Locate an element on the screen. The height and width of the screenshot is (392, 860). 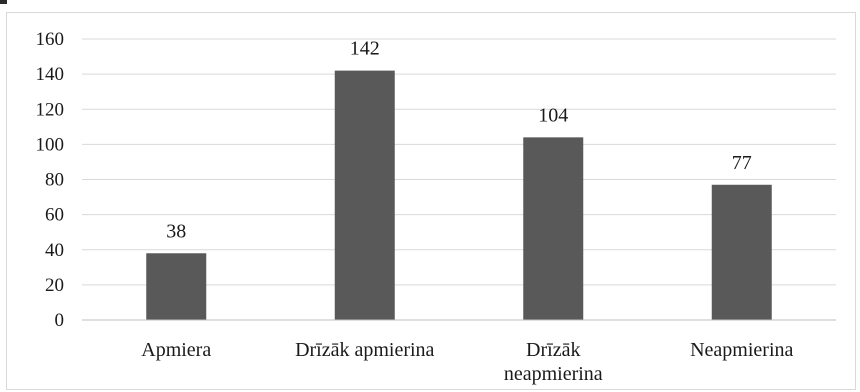
y-tick-label: 140 is located at coordinates (50, 74).